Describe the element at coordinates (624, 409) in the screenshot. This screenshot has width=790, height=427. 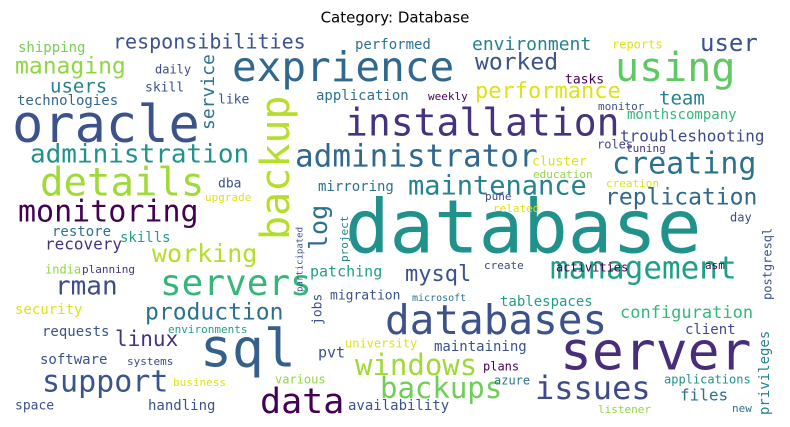
I see `word: listener` at that location.